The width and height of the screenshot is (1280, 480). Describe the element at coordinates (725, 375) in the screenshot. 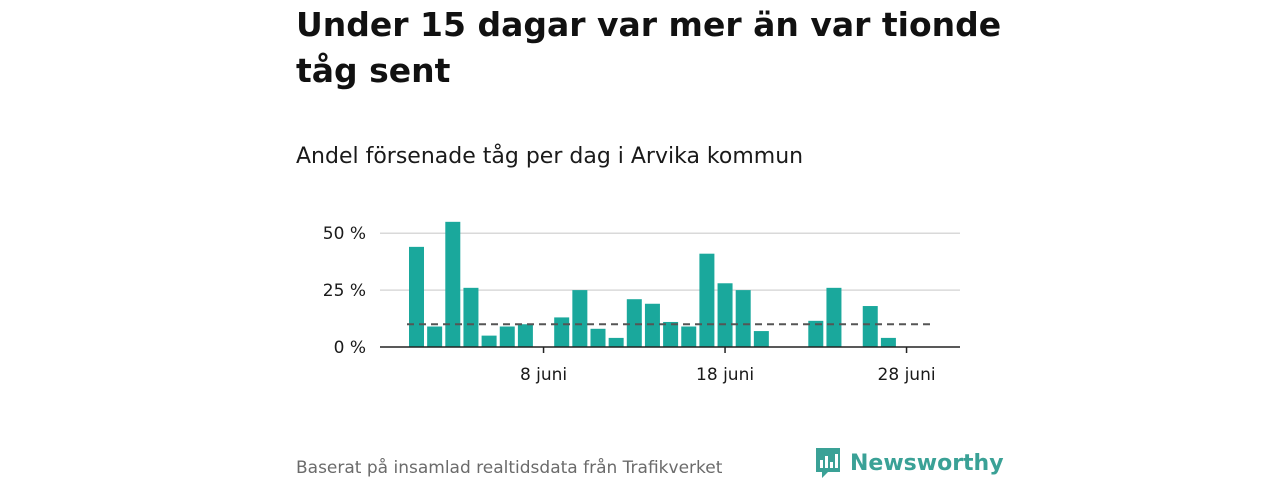

I see `x-tick-label: 18 juni` at that location.